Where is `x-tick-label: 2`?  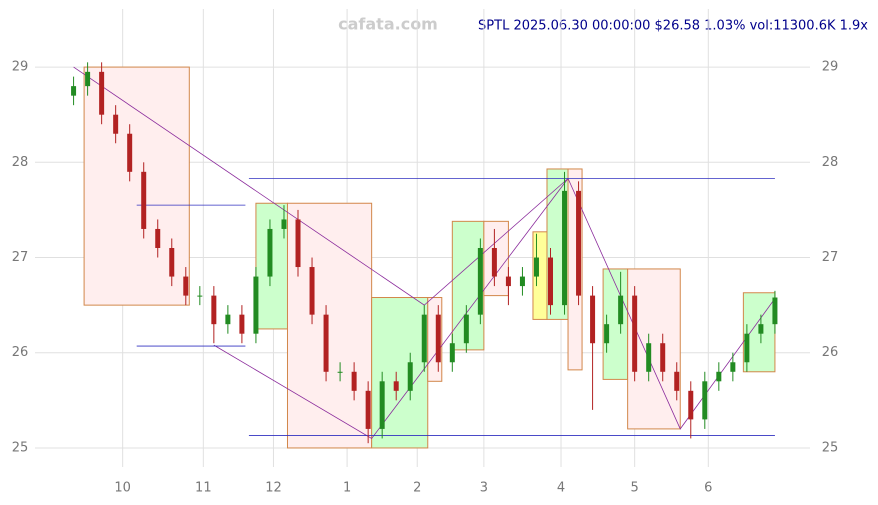 x-tick-label: 2 is located at coordinates (417, 488).